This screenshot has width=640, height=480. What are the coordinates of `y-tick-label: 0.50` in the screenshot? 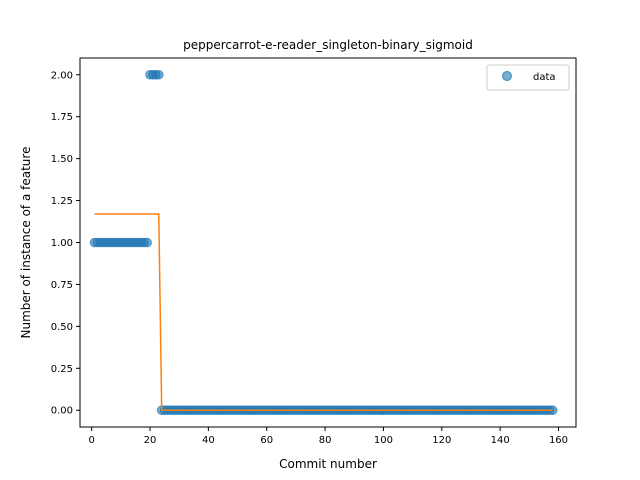 It's located at (62, 327).